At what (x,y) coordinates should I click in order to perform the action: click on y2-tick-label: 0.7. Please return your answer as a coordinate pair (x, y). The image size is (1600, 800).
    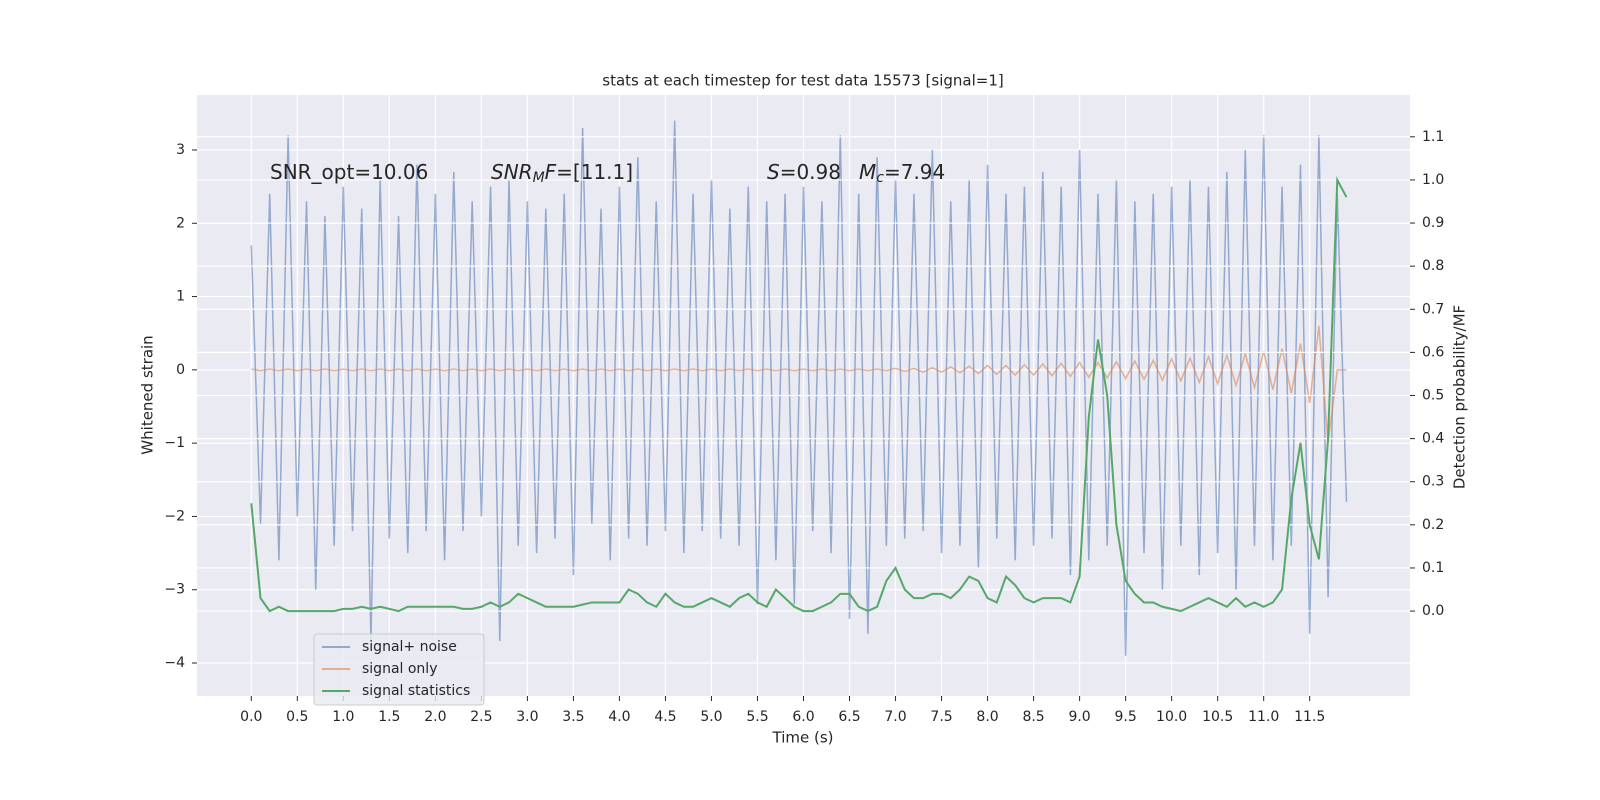
    Looking at the image, I should click on (1433, 309).